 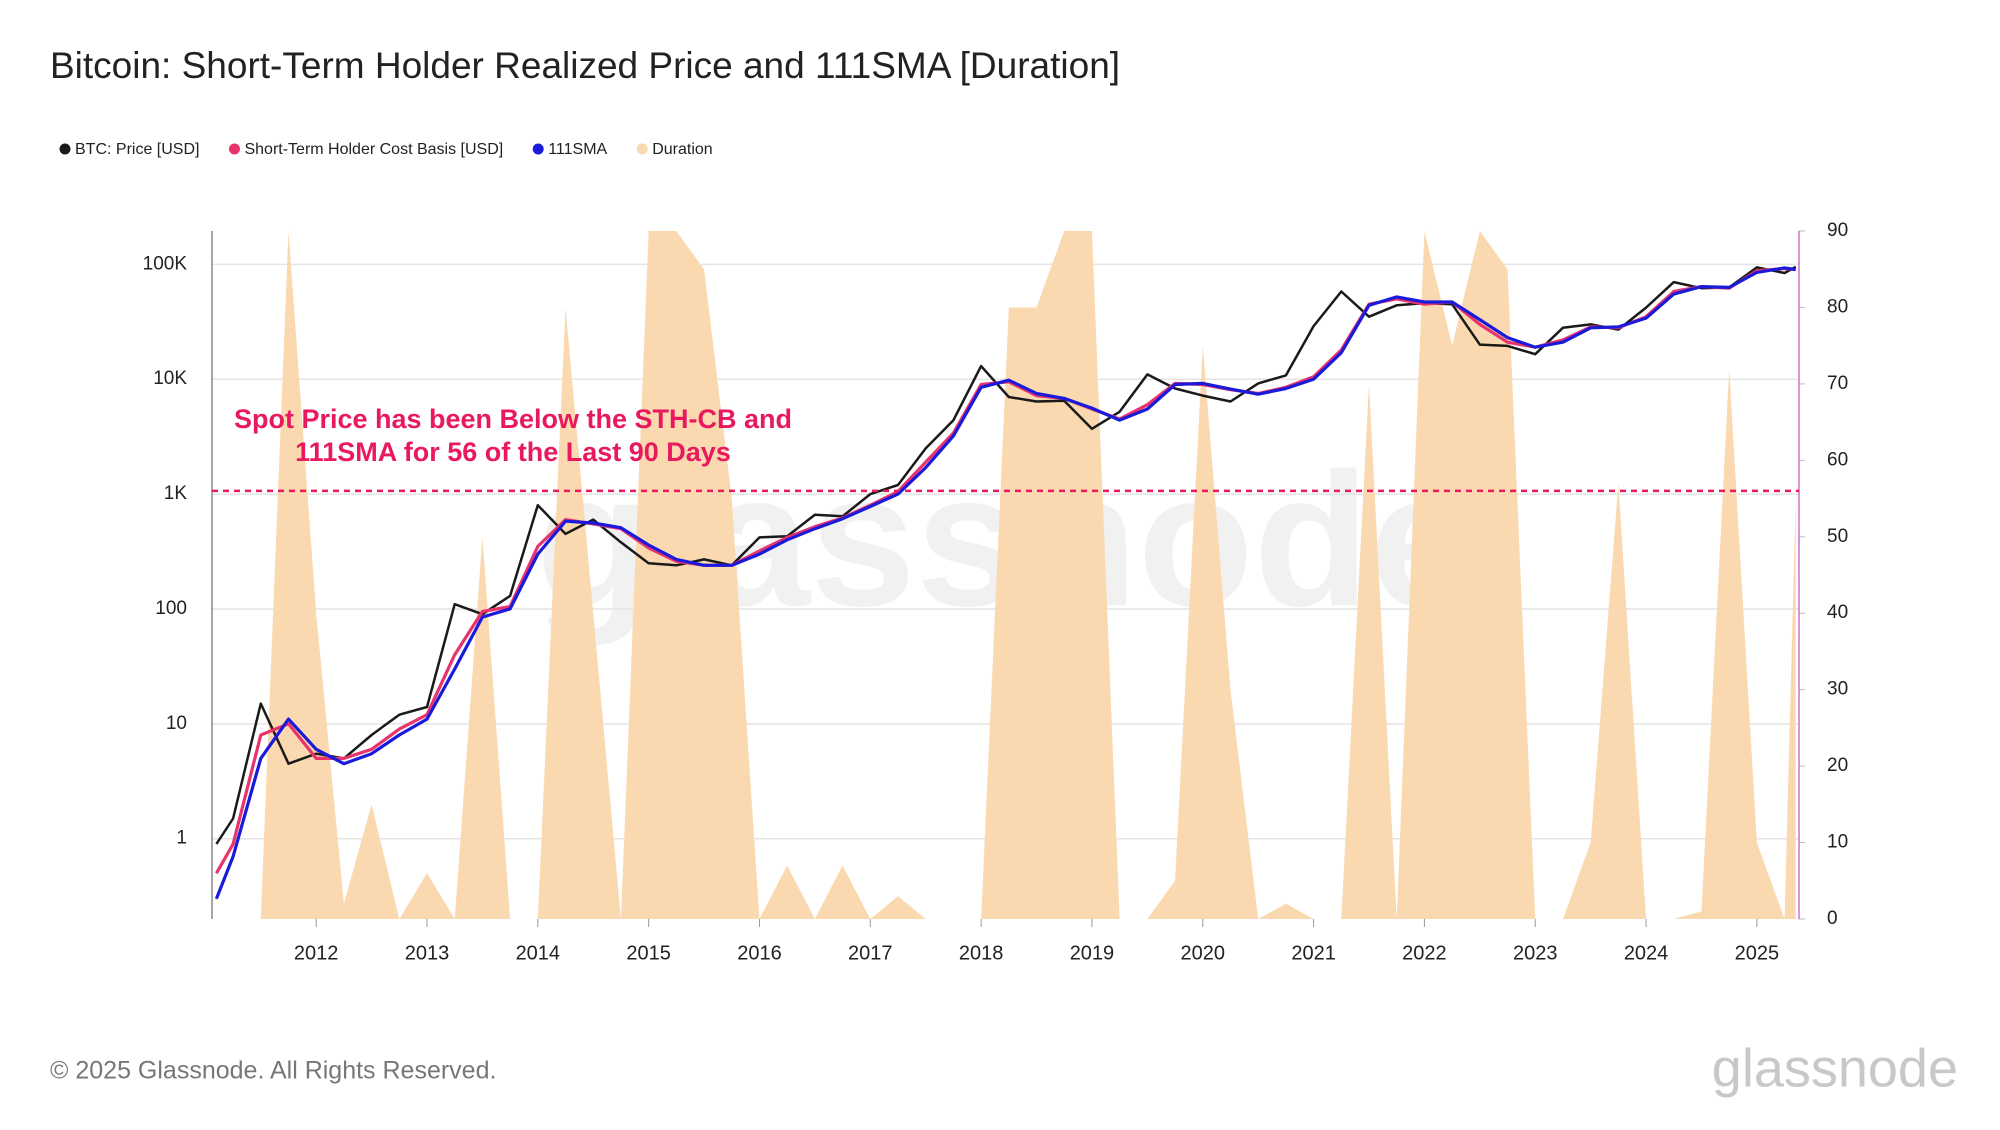 What do you see at coordinates (176, 723) in the screenshot?
I see `y-tick-label: 10` at bounding box center [176, 723].